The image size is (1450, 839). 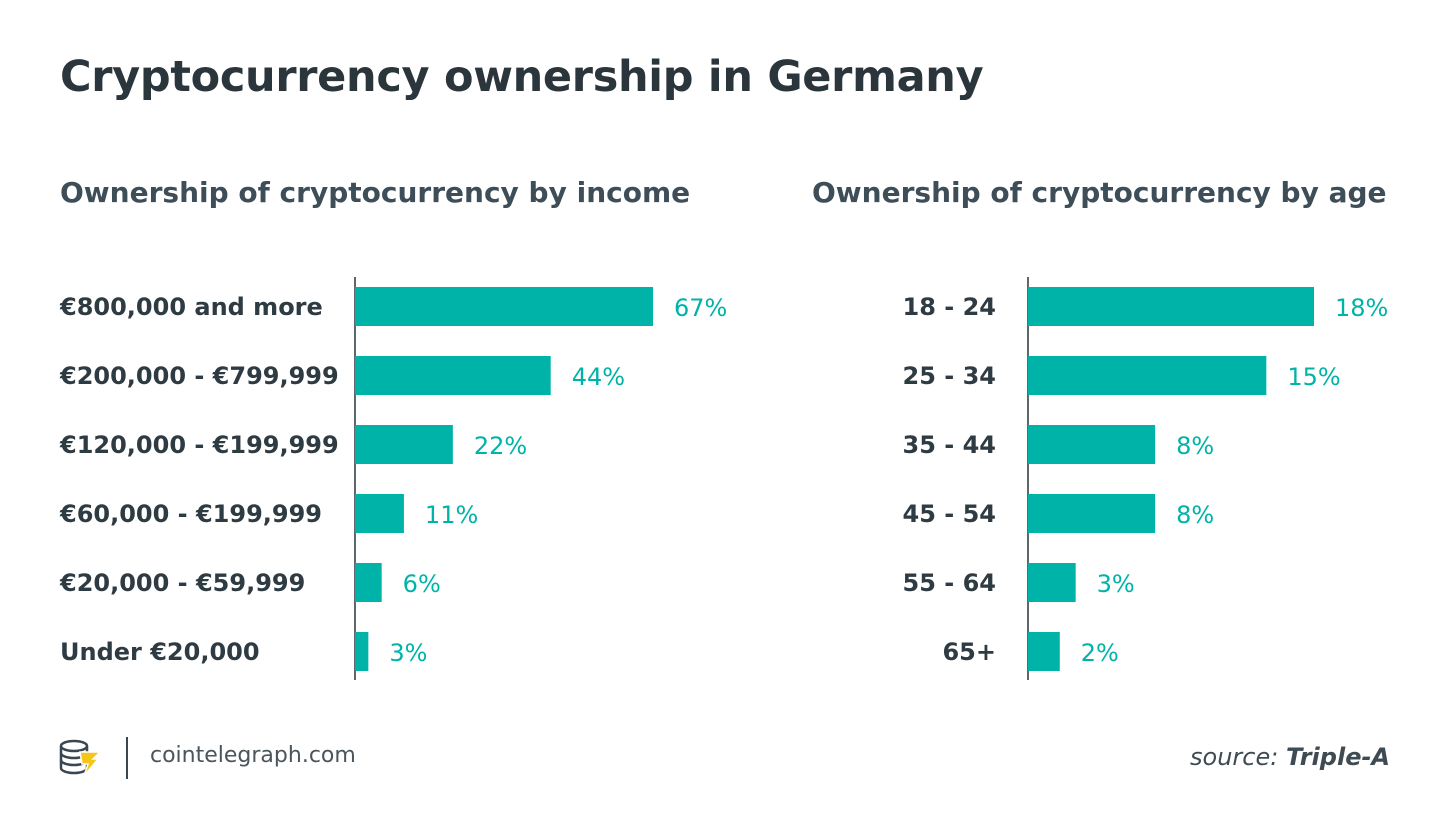 I want to click on income-category-label: Under €20,000, so click(x=160, y=652).